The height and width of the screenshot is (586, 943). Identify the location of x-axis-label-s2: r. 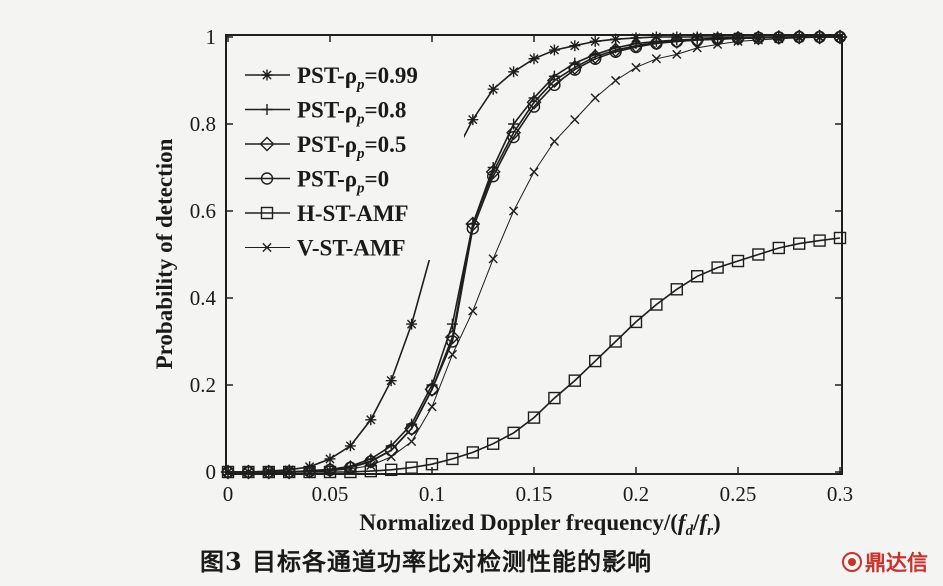
(710, 531).